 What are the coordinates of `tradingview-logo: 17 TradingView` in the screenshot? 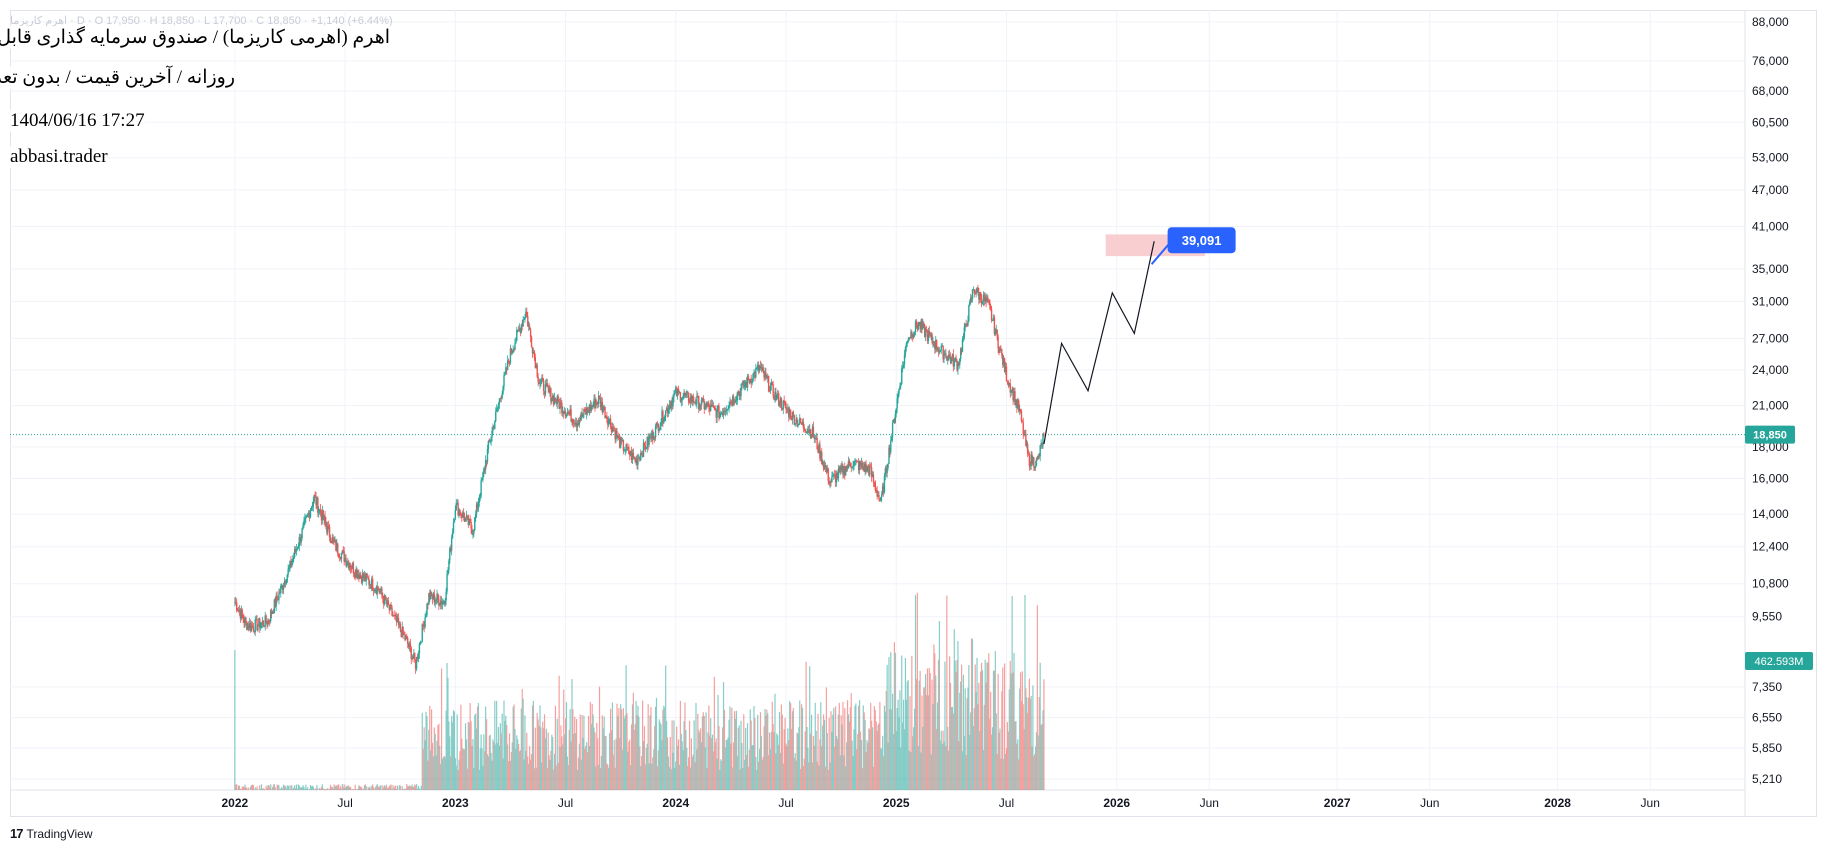 It's located at (51, 833).